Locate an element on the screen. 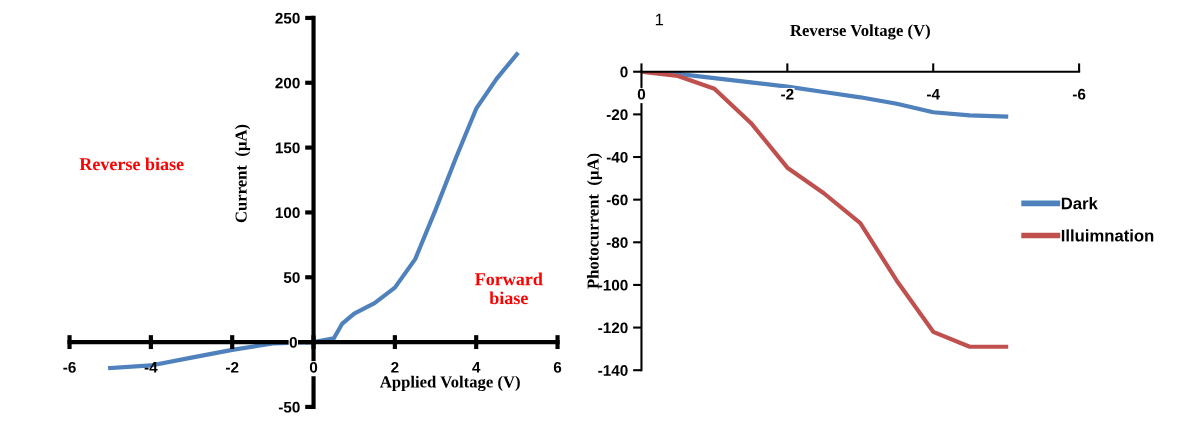 The width and height of the screenshot is (1199, 427). y-tick-label: -20 is located at coordinates (617, 115).